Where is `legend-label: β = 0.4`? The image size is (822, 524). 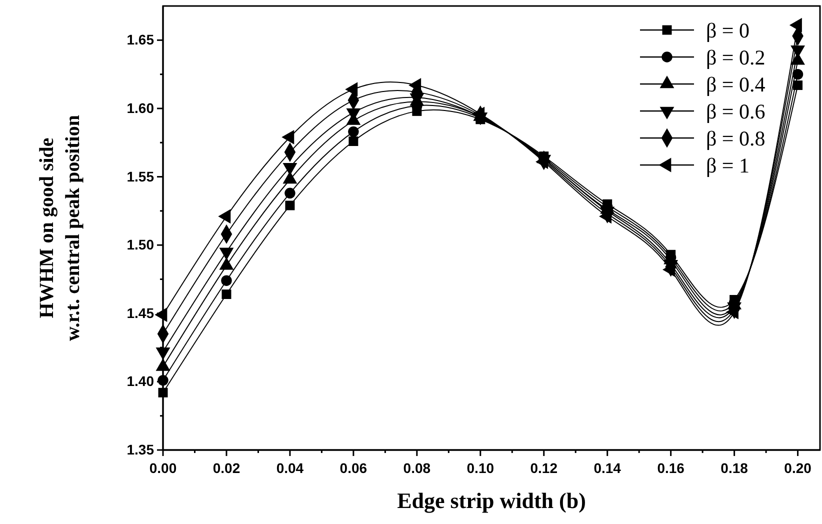
legend-label: β = 0.4 is located at coordinates (736, 84).